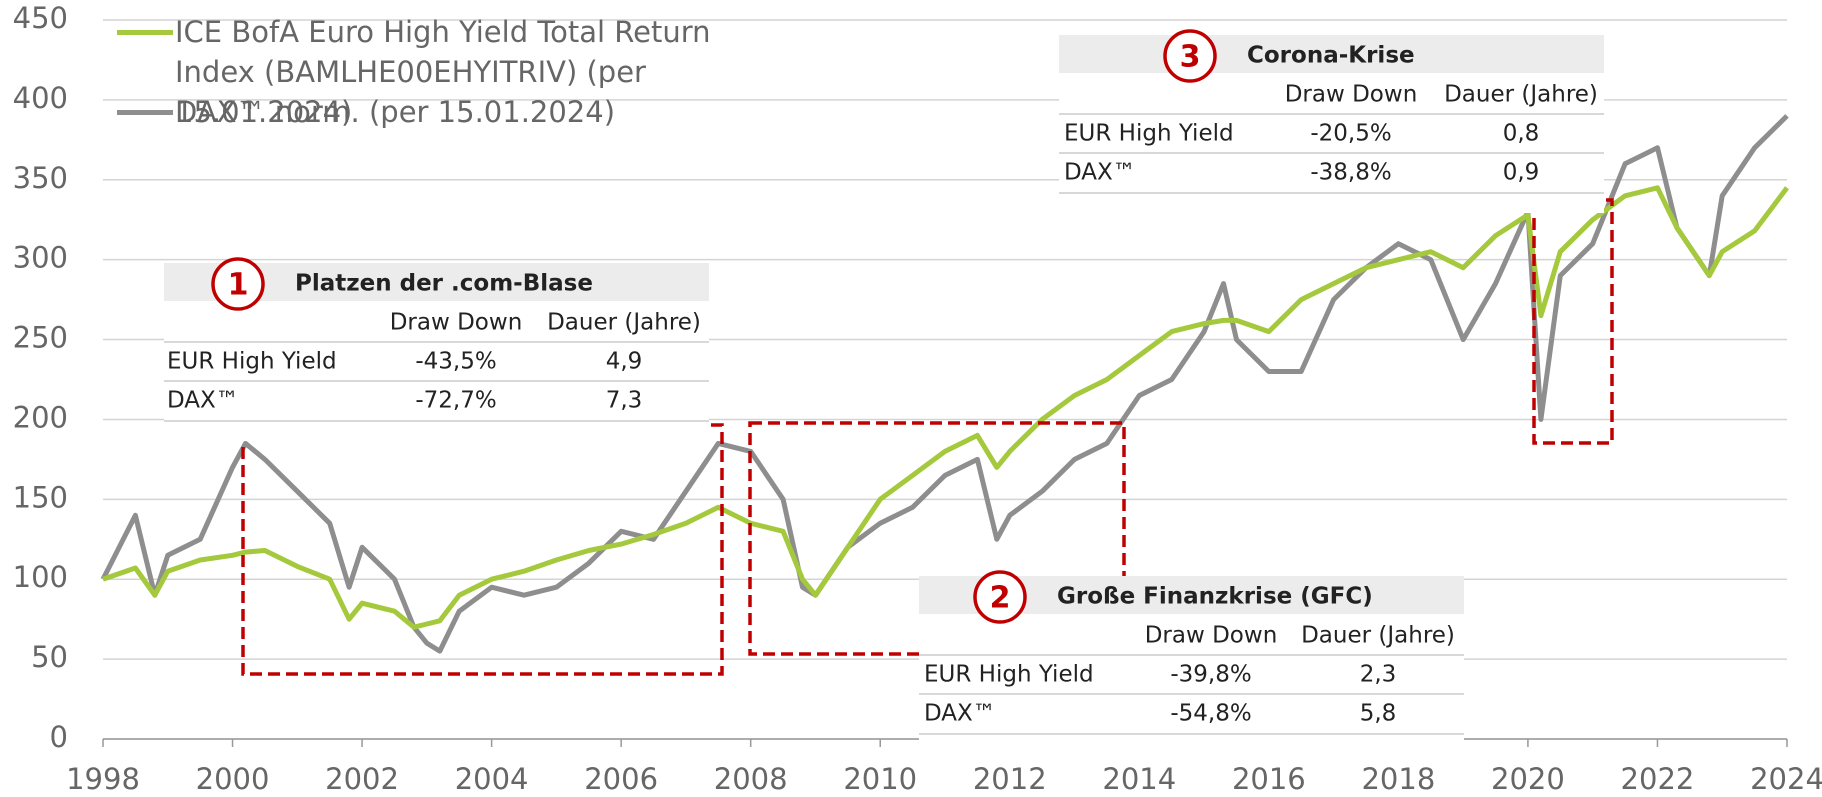 The height and width of the screenshot is (797, 1822). What do you see at coordinates (1378, 675) in the screenshot?
I see `table-cell: 2,3` at bounding box center [1378, 675].